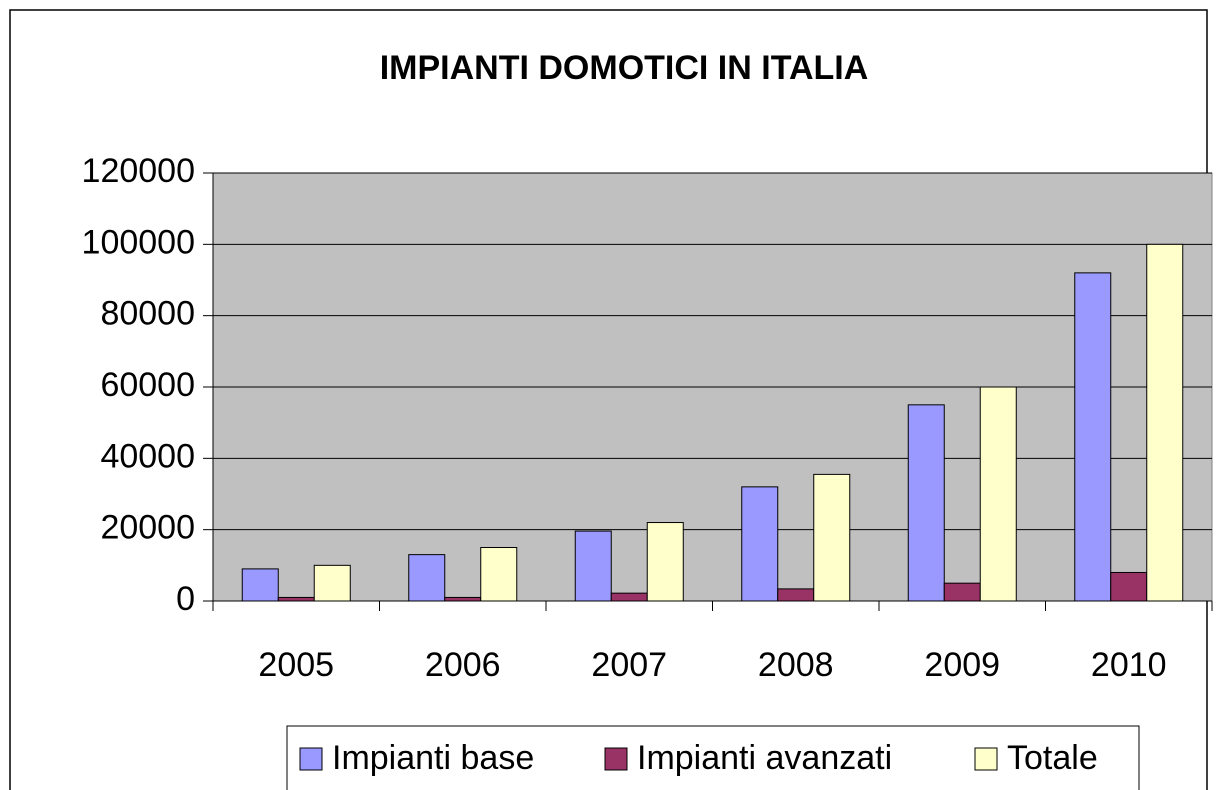 Image resolution: width=1218 pixels, height=790 pixels. I want to click on x-tick-label: 2009, so click(962, 665).